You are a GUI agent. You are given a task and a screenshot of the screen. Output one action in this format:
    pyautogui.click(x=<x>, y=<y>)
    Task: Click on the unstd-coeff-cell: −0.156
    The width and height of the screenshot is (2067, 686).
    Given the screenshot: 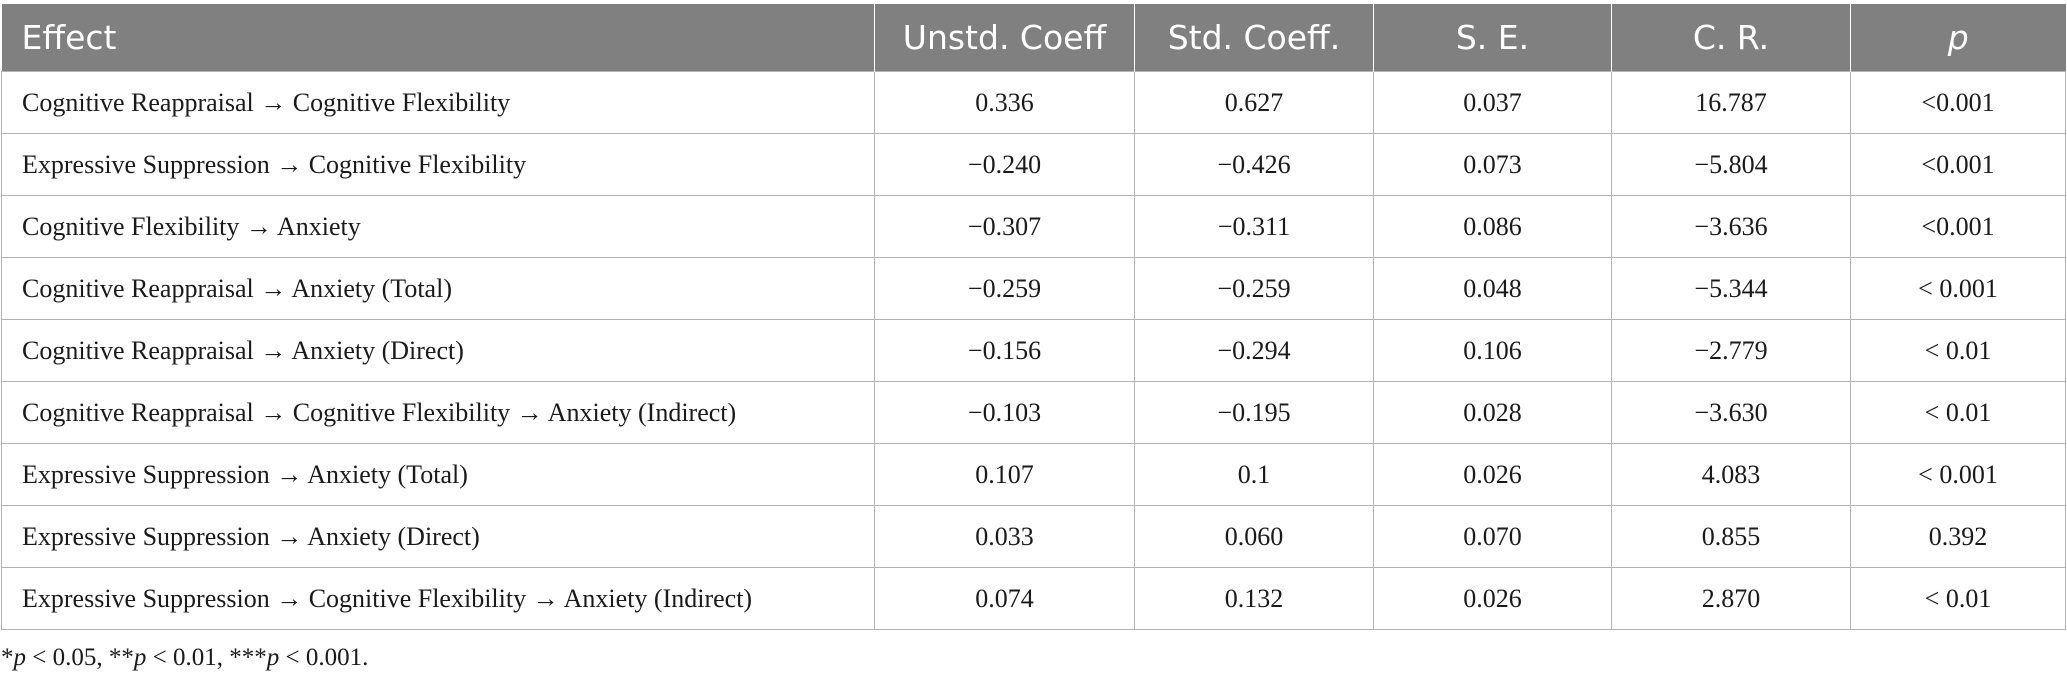 What is the action you would take?
    pyautogui.click(x=1004, y=350)
    